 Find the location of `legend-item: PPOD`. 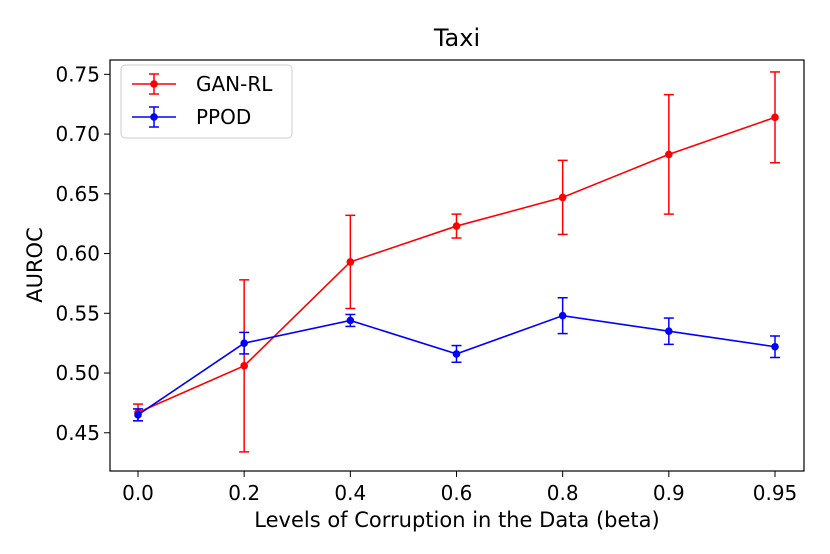

legend-item: PPOD is located at coordinates (191, 117).